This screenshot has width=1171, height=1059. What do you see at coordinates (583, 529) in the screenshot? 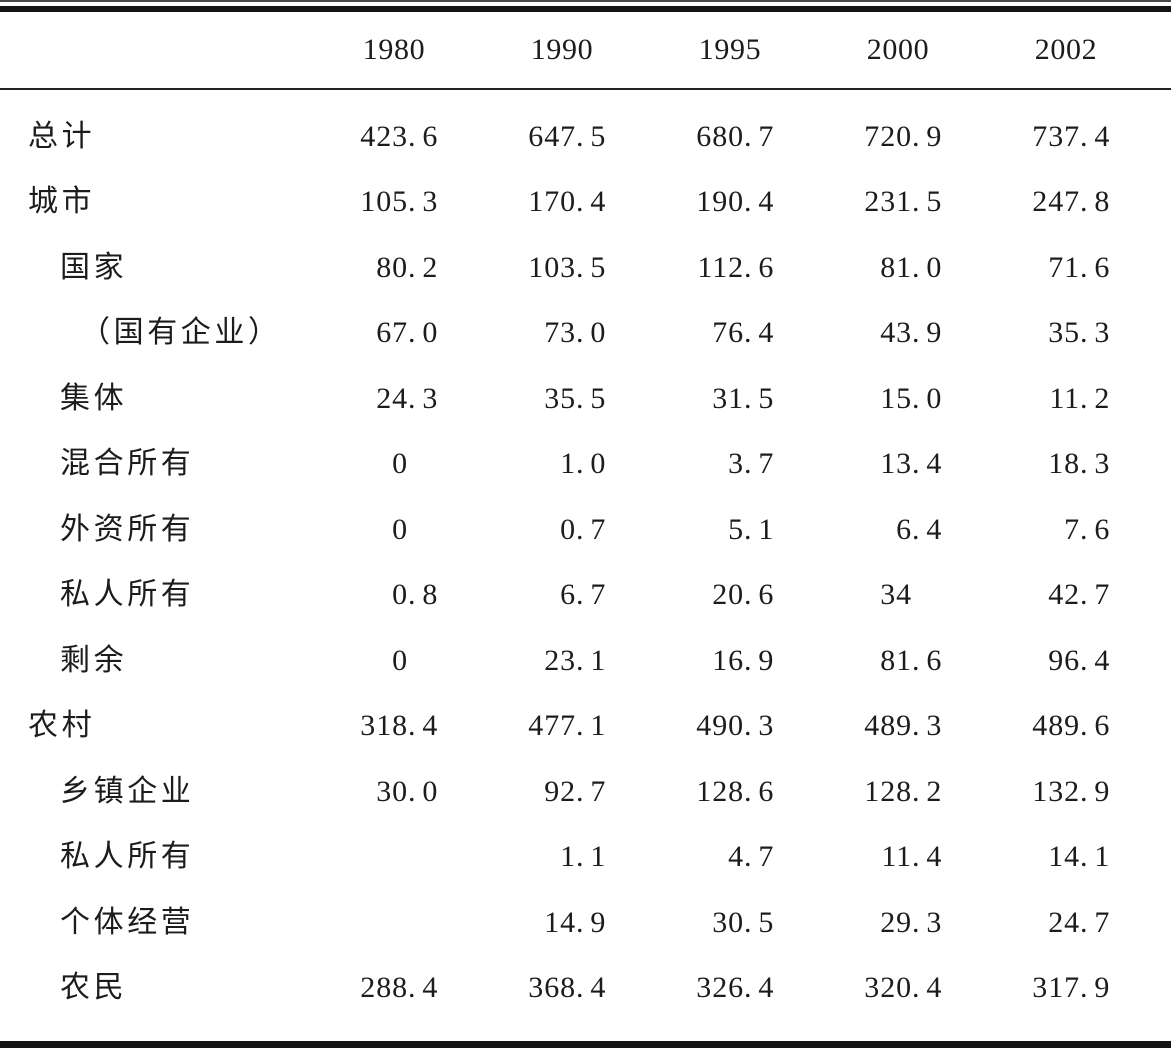
I see `value-cell: 0.7` at bounding box center [583, 529].